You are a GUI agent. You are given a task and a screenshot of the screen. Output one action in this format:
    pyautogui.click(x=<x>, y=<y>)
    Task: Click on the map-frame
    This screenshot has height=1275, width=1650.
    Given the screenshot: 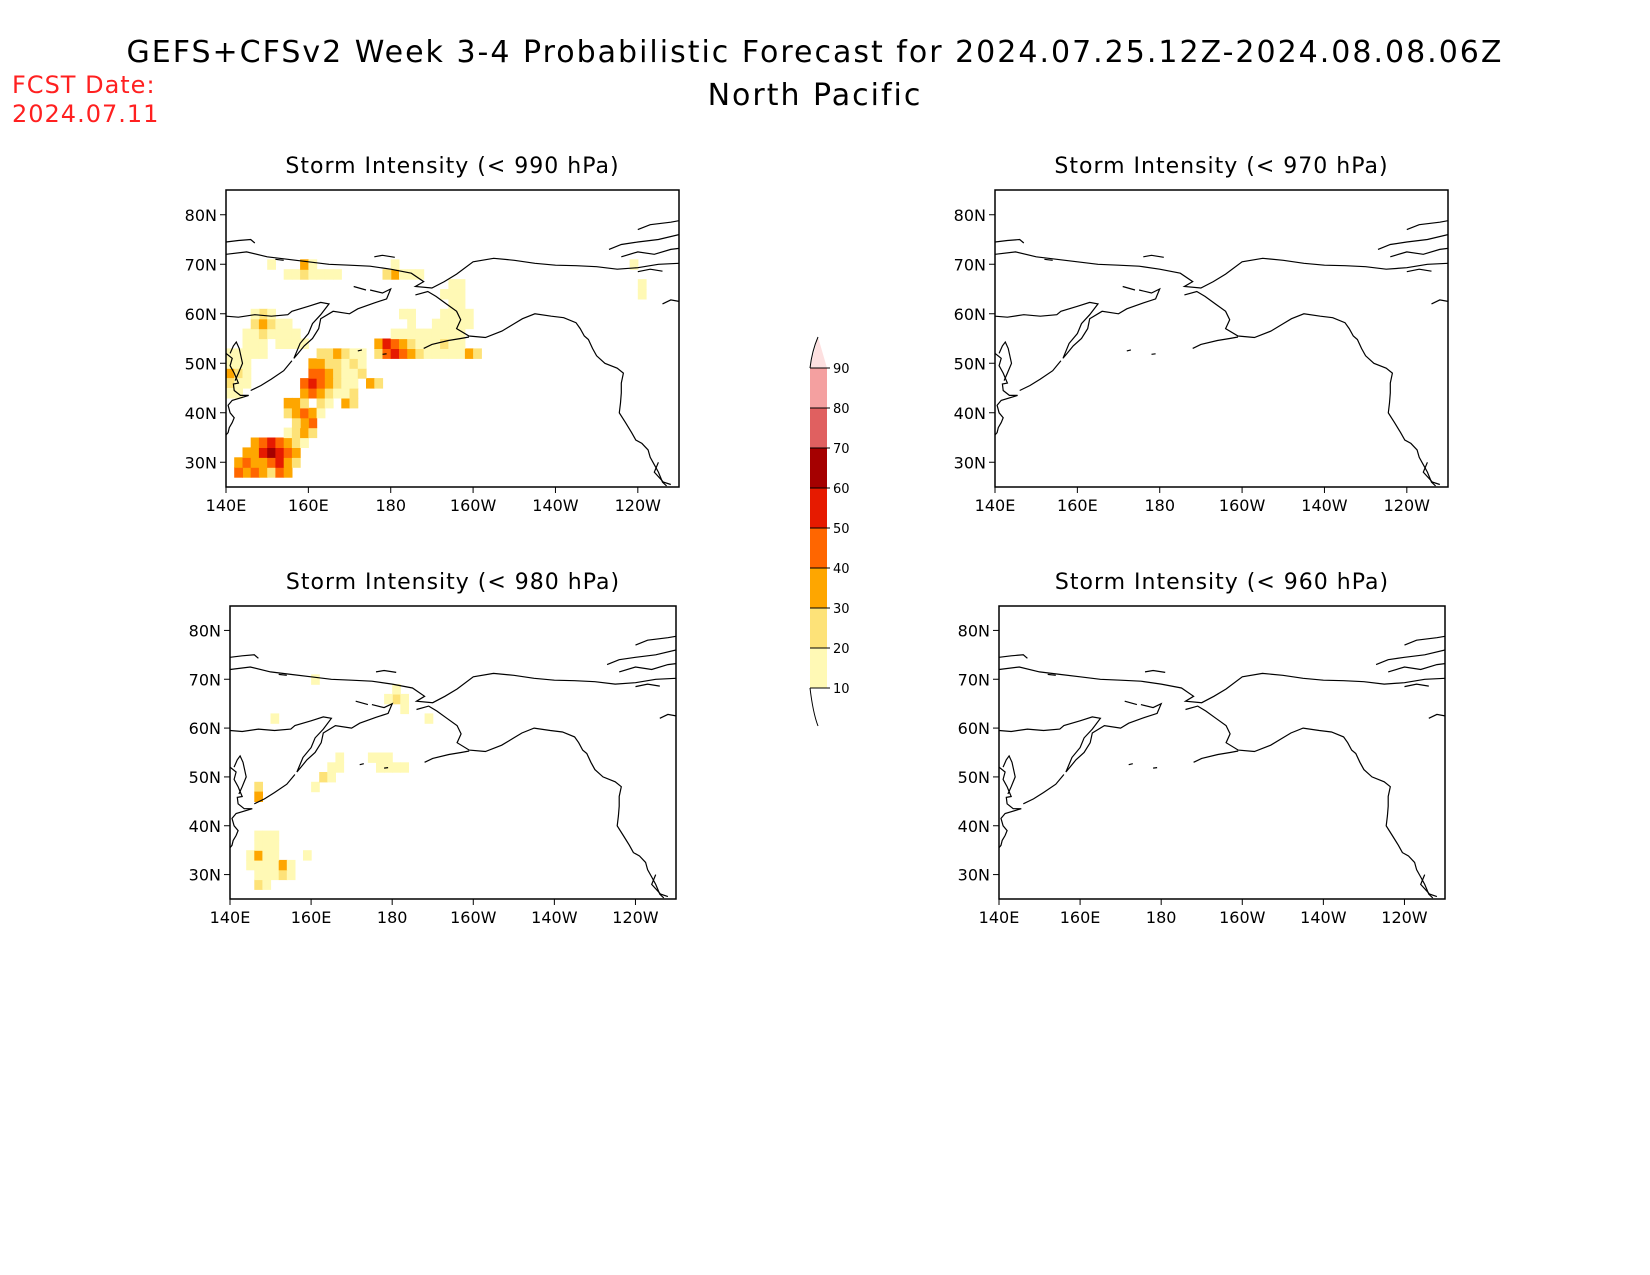 What is the action you would take?
    pyautogui.click(x=1222, y=752)
    